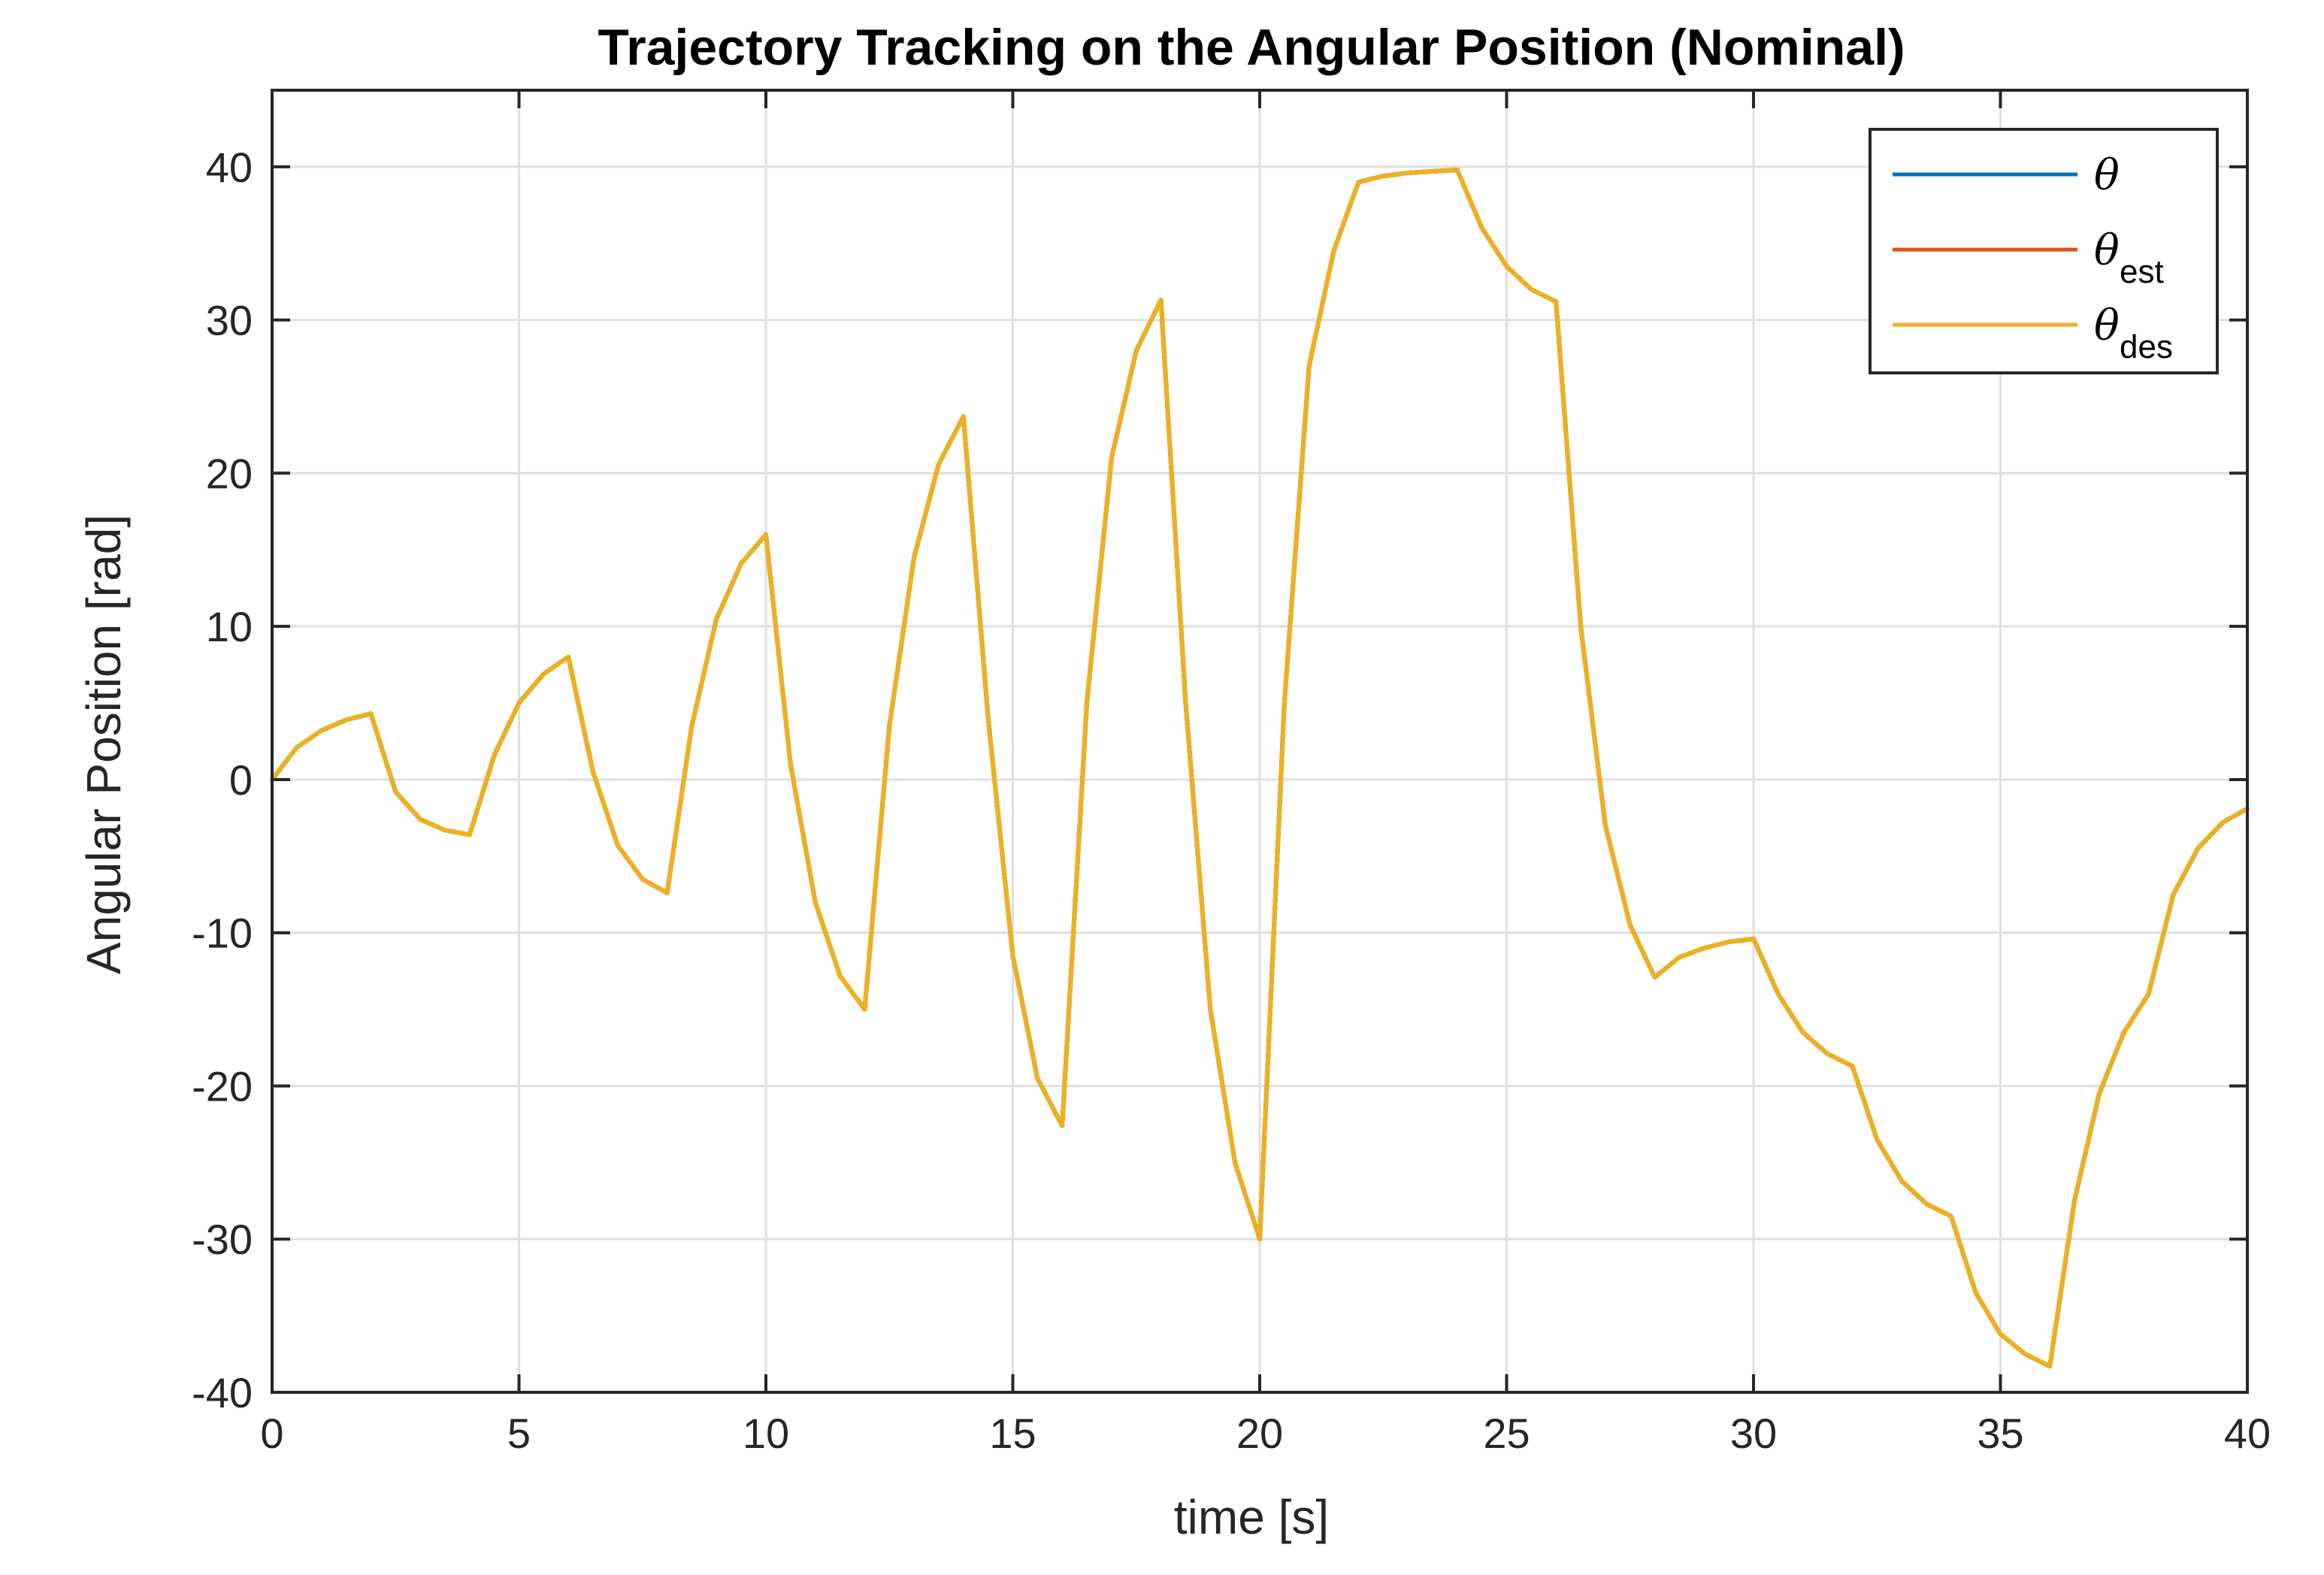  Describe the element at coordinates (519, 1433) in the screenshot. I see `x-tick-label: 5` at that location.